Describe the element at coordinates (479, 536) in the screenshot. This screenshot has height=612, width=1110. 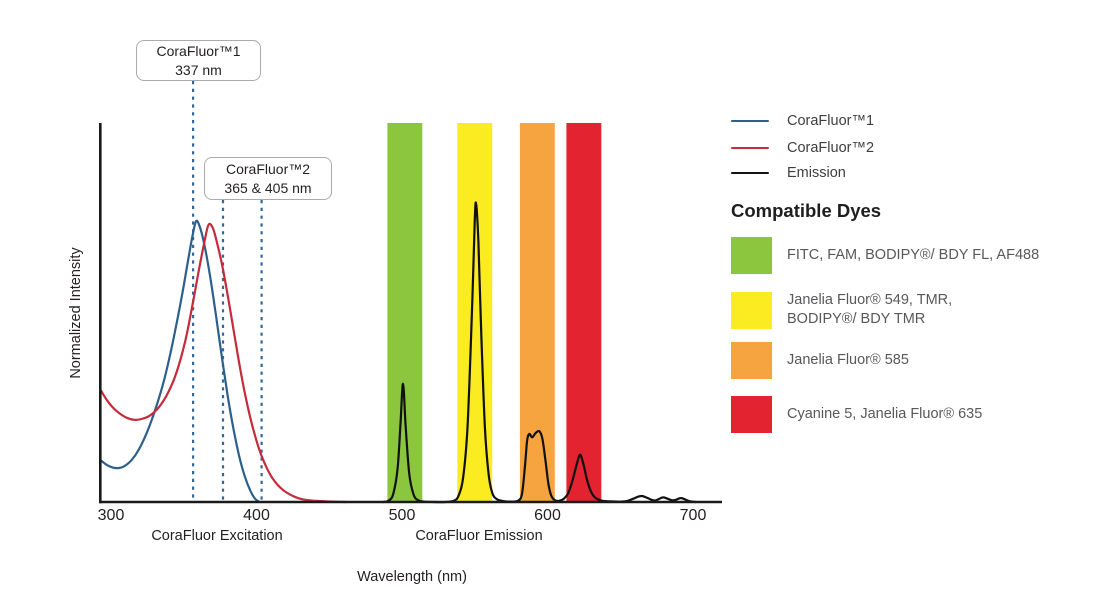
I see `emission-section-label: CoraFluor Emission` at that location.